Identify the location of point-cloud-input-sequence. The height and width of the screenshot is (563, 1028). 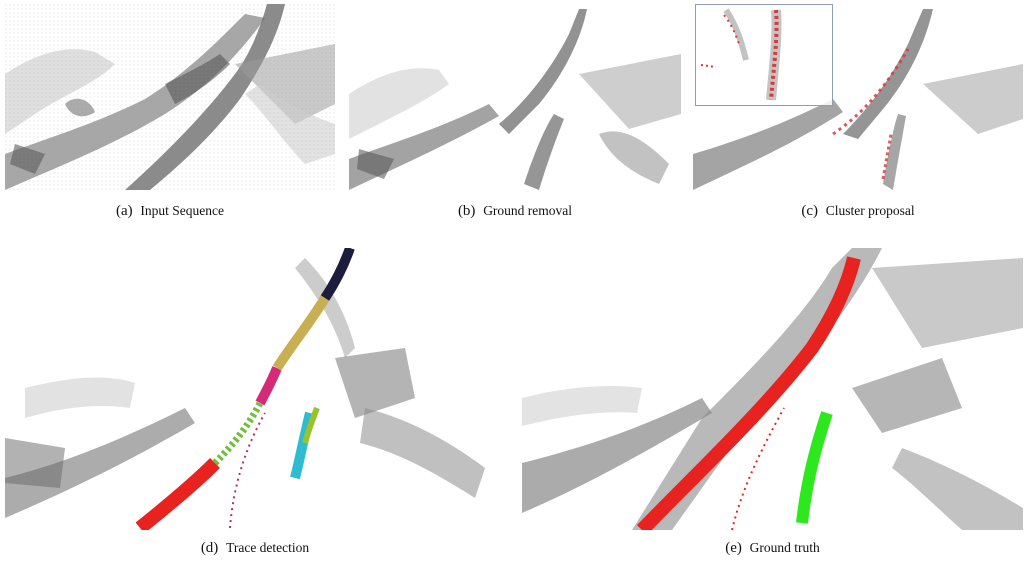
(170, 97).